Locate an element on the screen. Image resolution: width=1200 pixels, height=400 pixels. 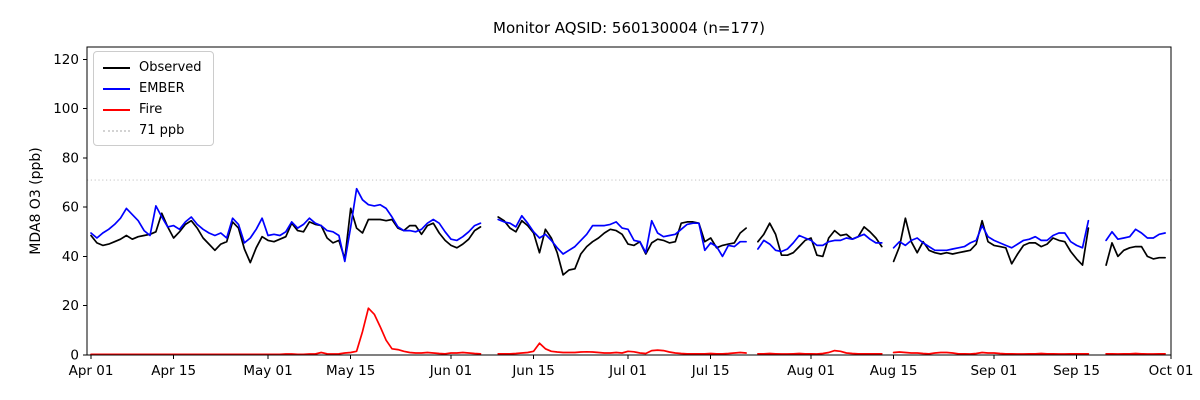
y-tick-label: 0 is located at coordinates (74, 356).